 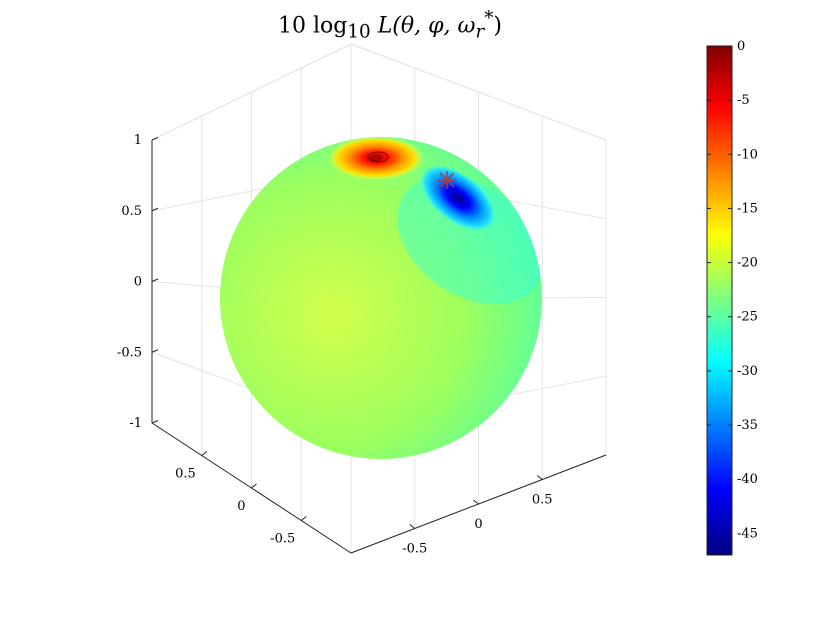 I want to click on z-tick-label: 0, so click(x=138, y=282).